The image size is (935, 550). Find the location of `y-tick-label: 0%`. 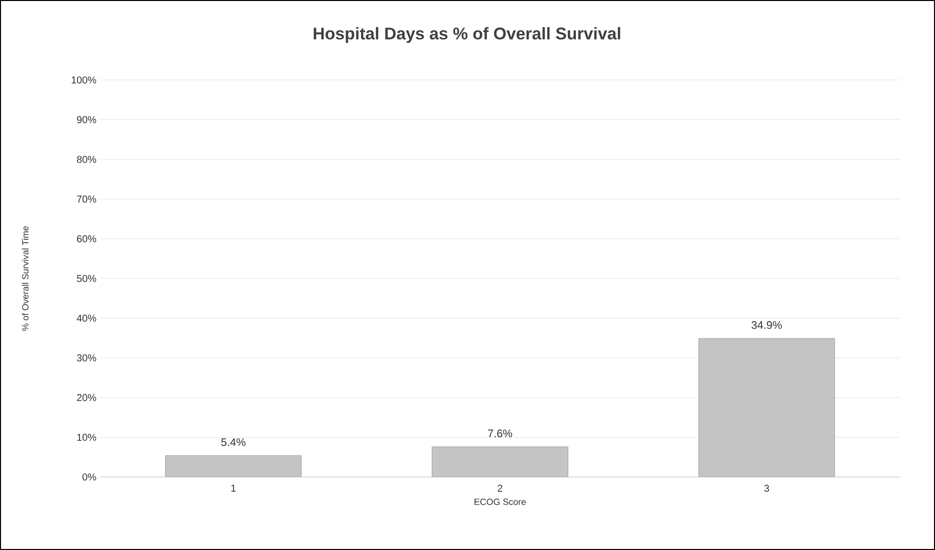

y-tick-label: 0% is located at coordinates (89, 477).